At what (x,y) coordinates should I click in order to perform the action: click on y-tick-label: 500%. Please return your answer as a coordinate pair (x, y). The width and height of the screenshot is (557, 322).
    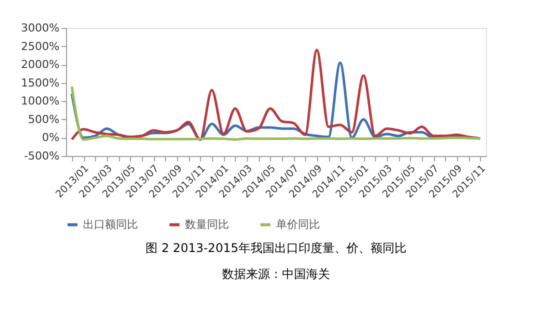
    Looking at the image, I should click on (44, 119).